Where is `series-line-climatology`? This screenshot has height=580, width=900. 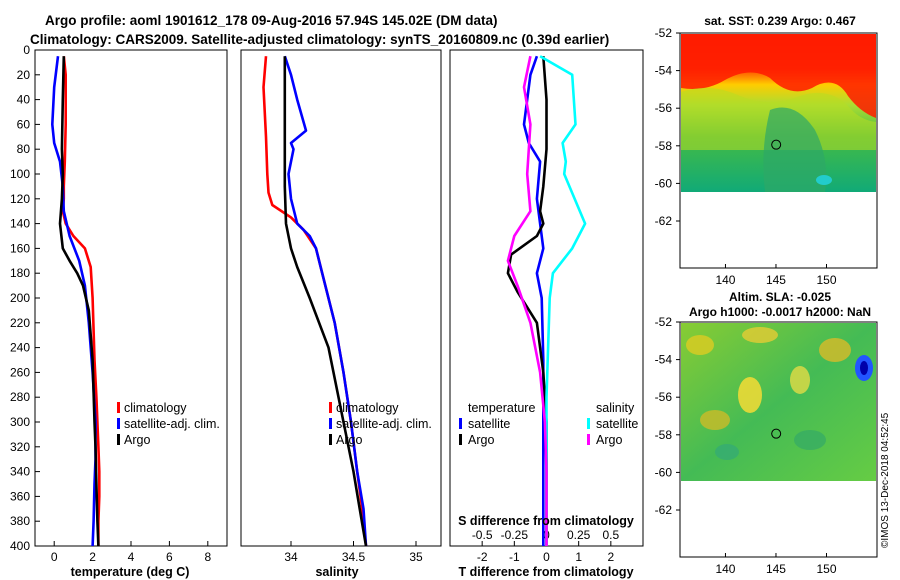 series-line-climatology is located at coordinates (81, 301).